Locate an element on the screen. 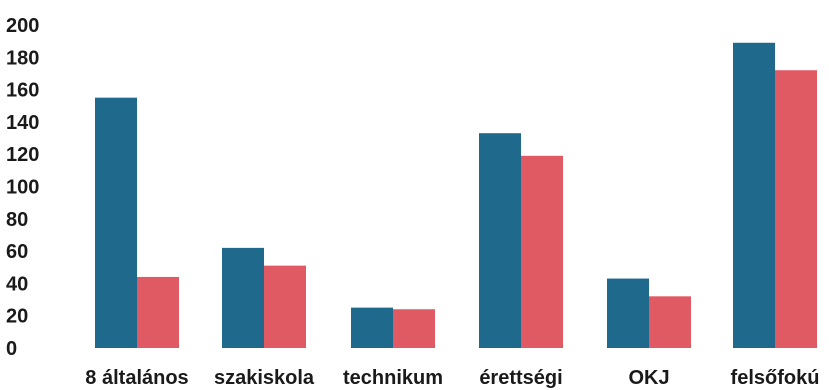 The image size is (829, 390). x-category-label: felsőfokú is located at coordinates (775, 378).